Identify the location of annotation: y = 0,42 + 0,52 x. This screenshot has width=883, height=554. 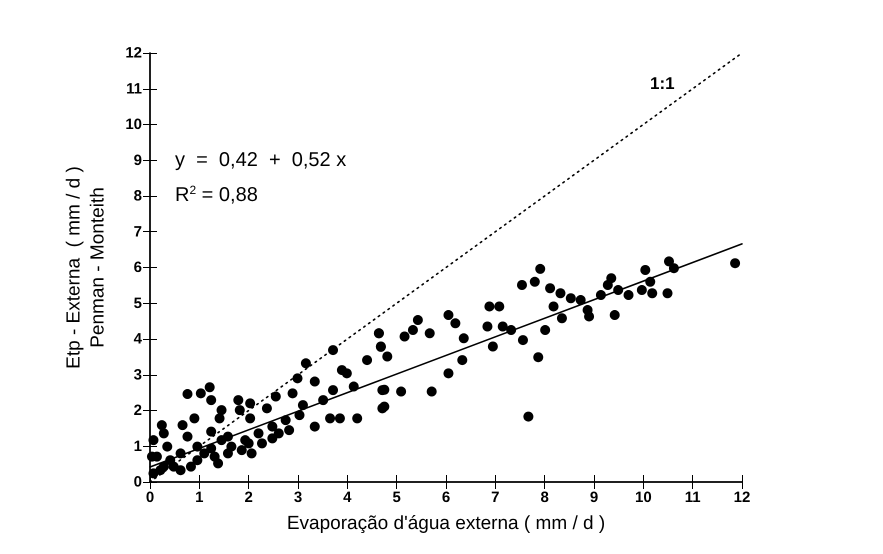
(260, 160).